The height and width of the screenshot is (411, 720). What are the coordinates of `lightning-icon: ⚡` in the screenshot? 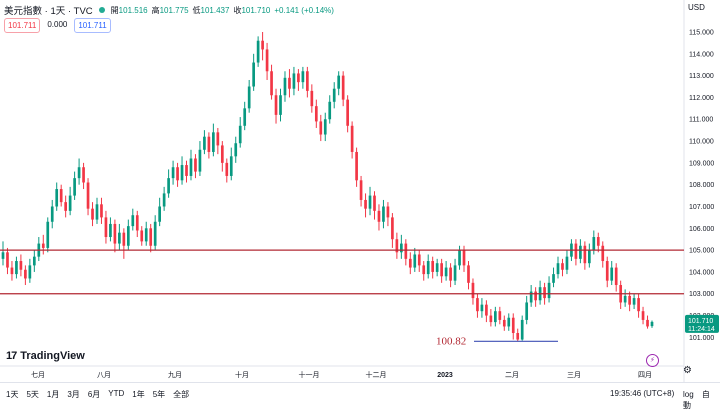 It's located at (652, 360).